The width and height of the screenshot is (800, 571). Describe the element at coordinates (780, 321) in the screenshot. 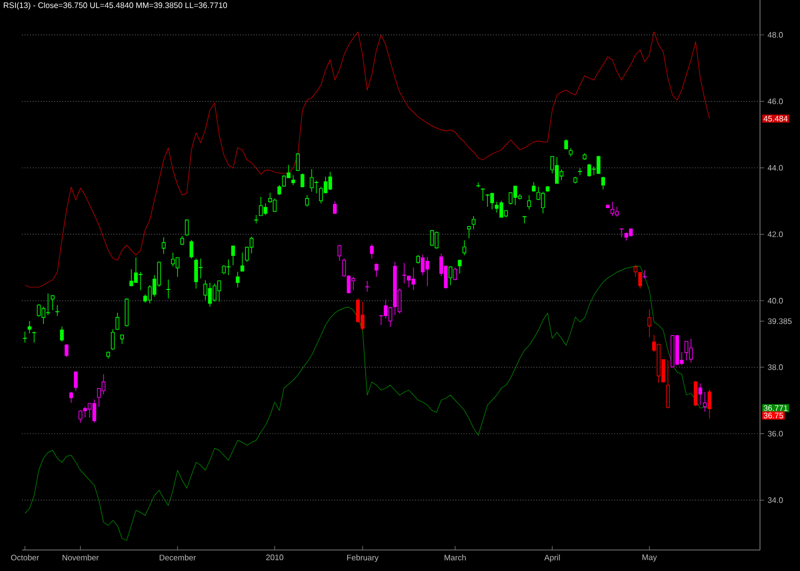

I see `y-tick-label: 39.385` at that location.